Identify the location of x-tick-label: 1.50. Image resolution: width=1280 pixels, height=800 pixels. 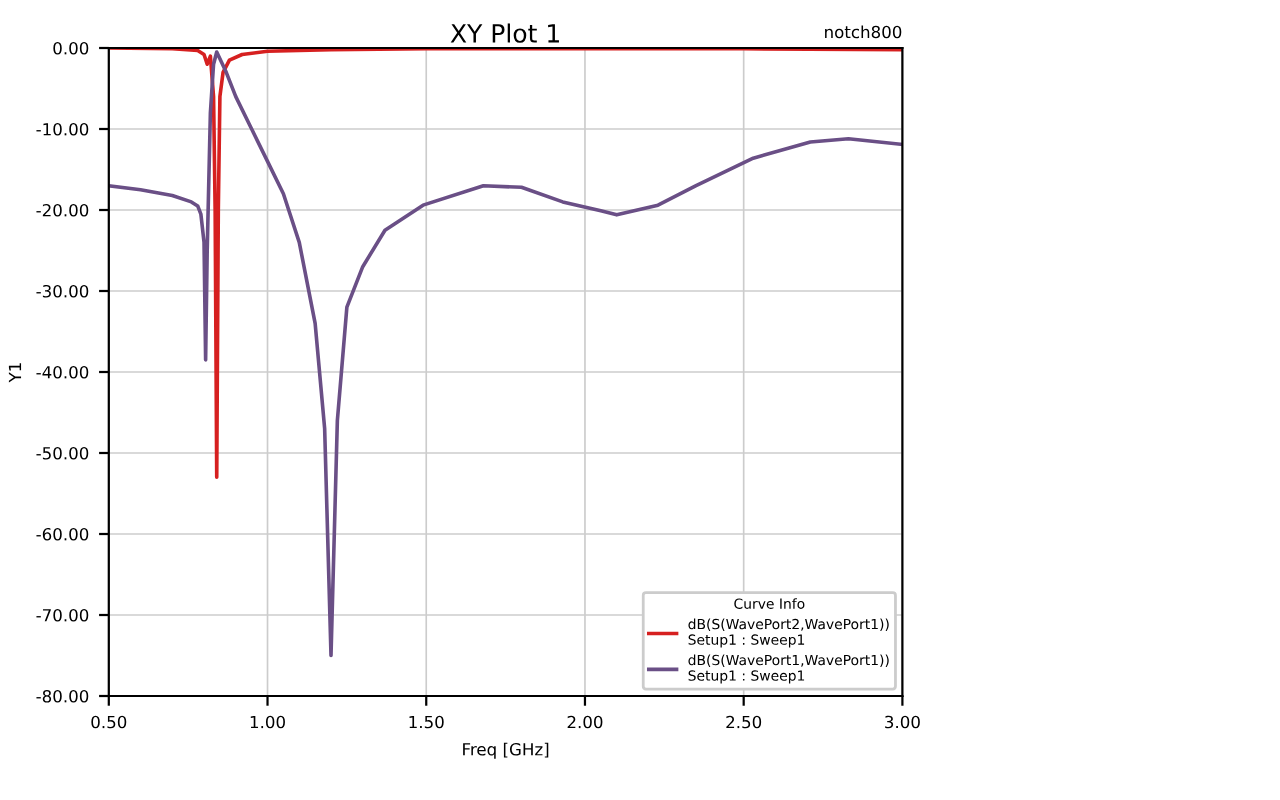
(426, 722).